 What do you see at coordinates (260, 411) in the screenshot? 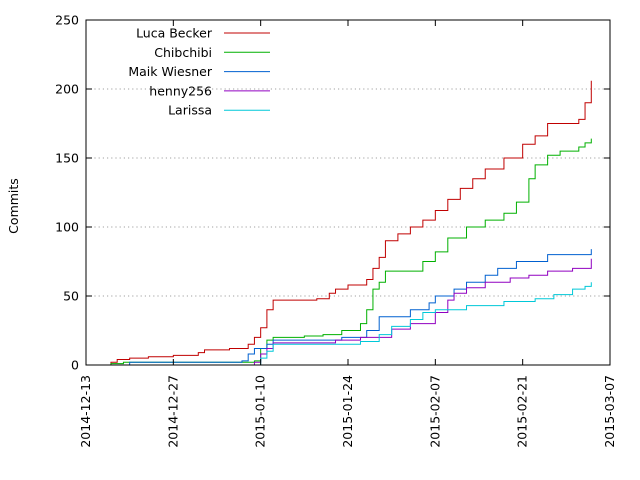
I see `x-tick-label: 2015-01-10` at bounding box center [260, 411].